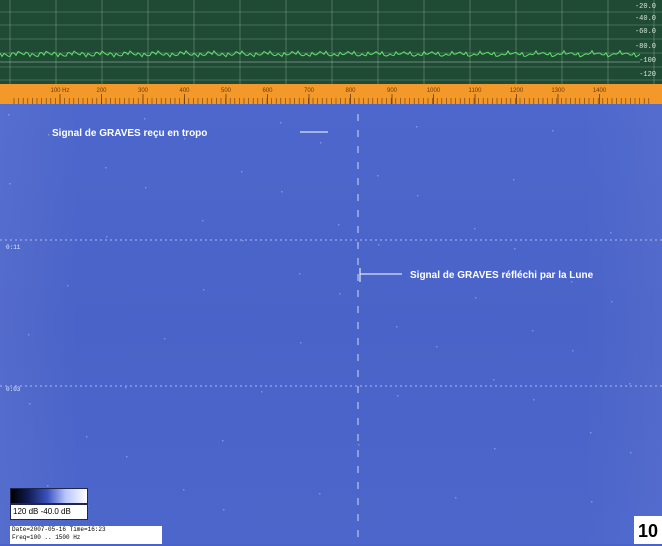 The image size is (662, 546). What do you see at coordinates (59, 529) in the screenshot?
I see `capture-date-line: Date=2007-05-16 Time=16:23` at bounding box center [59, 529].